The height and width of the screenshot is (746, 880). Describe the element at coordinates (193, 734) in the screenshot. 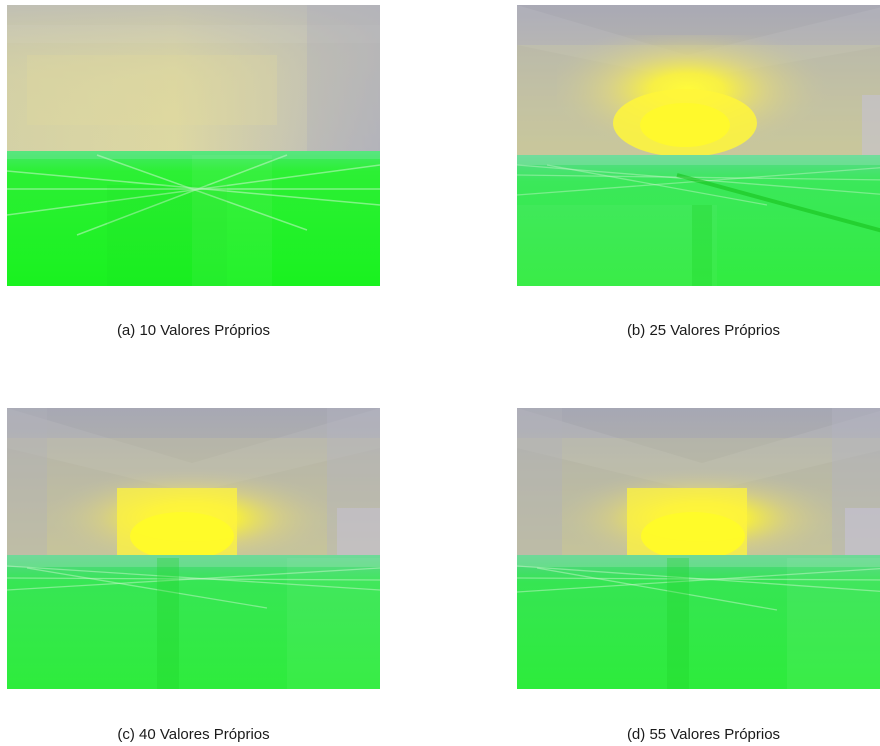

I see `caption-c: (c) 40 Valores Próprios` at that location.